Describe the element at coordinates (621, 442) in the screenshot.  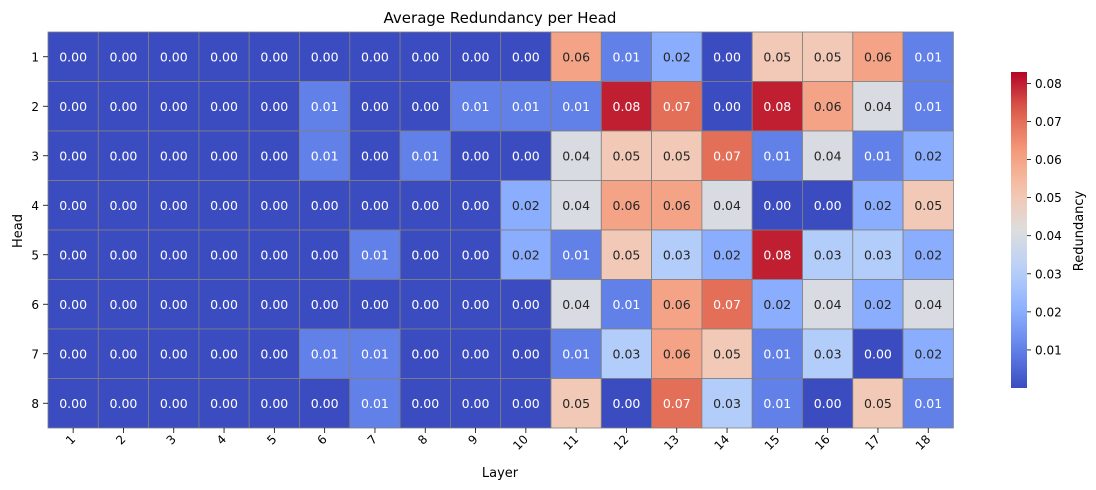
I see `x-tick-label: 12` at that location.